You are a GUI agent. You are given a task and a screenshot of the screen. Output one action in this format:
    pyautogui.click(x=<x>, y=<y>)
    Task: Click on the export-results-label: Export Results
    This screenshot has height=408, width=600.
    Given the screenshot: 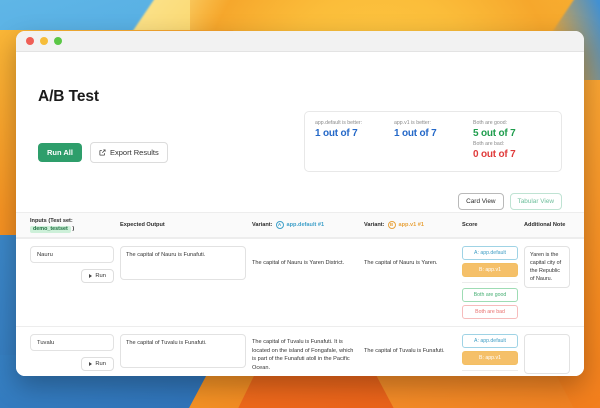 What is the action you would take?
    pyautogui.click(x=134, y=152)
    